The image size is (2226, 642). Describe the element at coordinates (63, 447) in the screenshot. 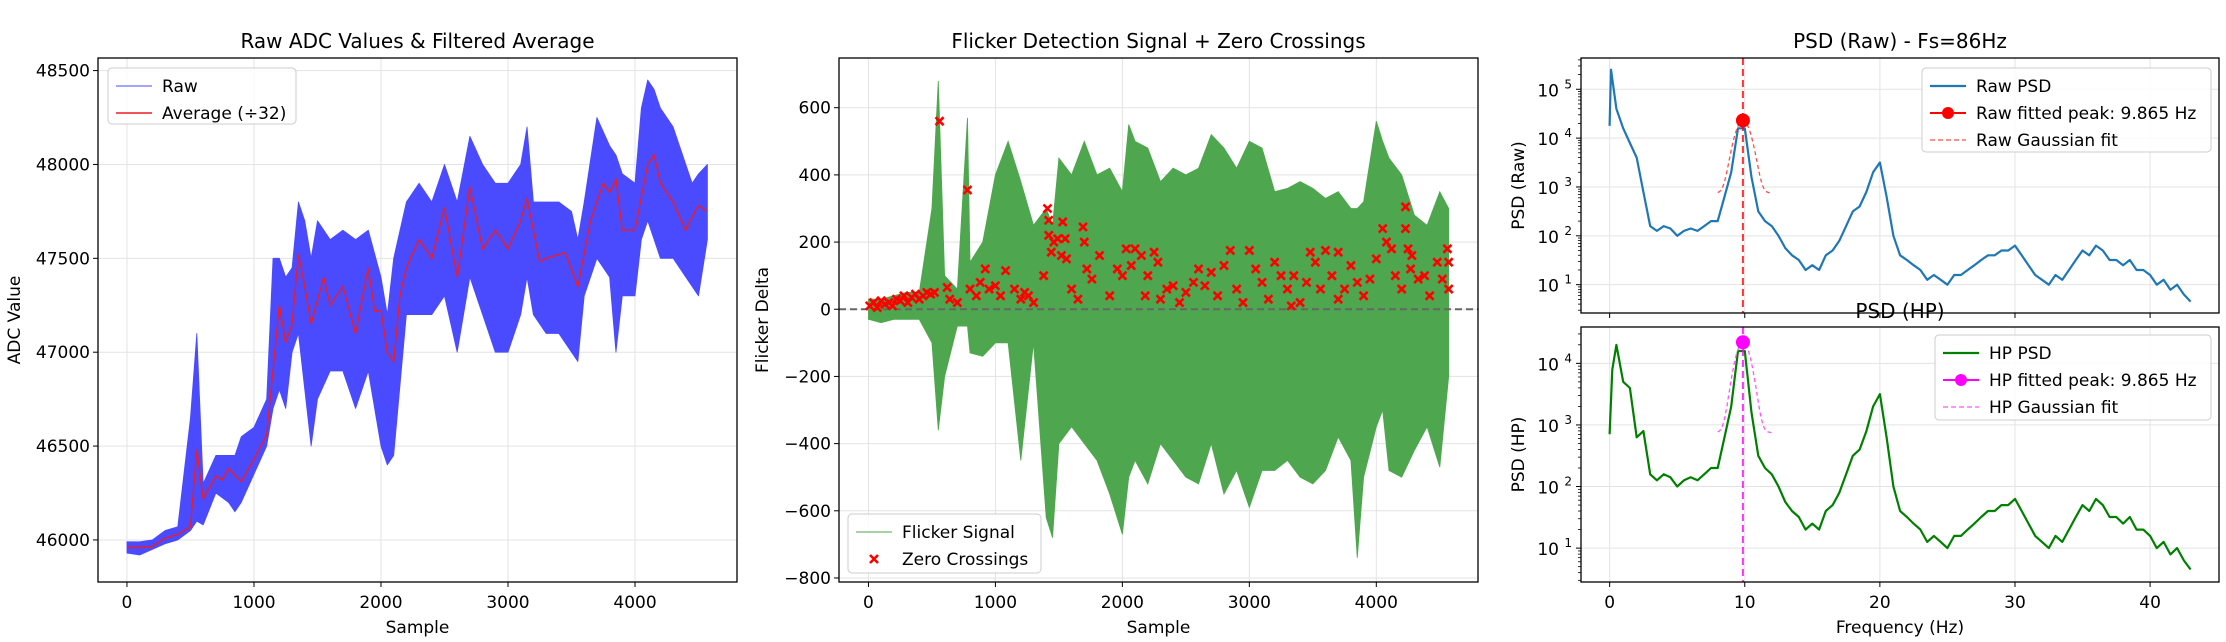

I see `y-tick-label: 46500` at that location.